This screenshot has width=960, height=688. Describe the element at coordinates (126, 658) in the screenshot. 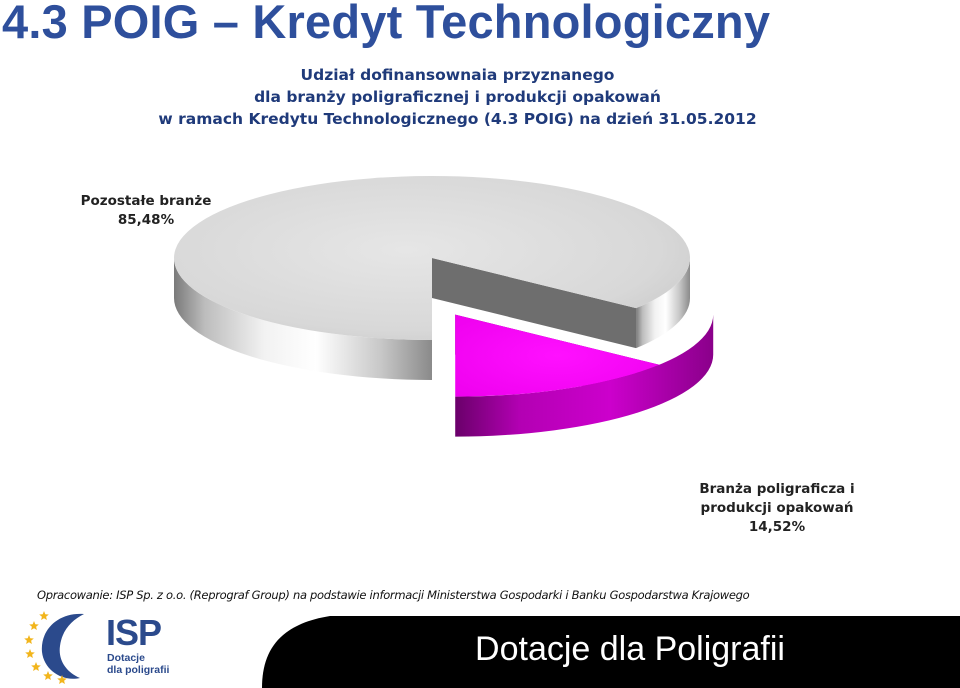

I see `logo-tagline-line: Dotacje` at that location.